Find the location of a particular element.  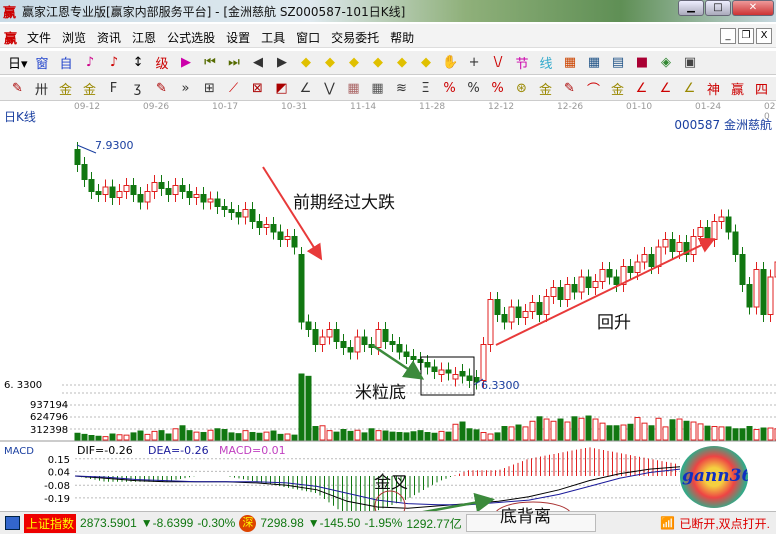

kline-5-icon: ♪ is located at coordinates (90, 62).